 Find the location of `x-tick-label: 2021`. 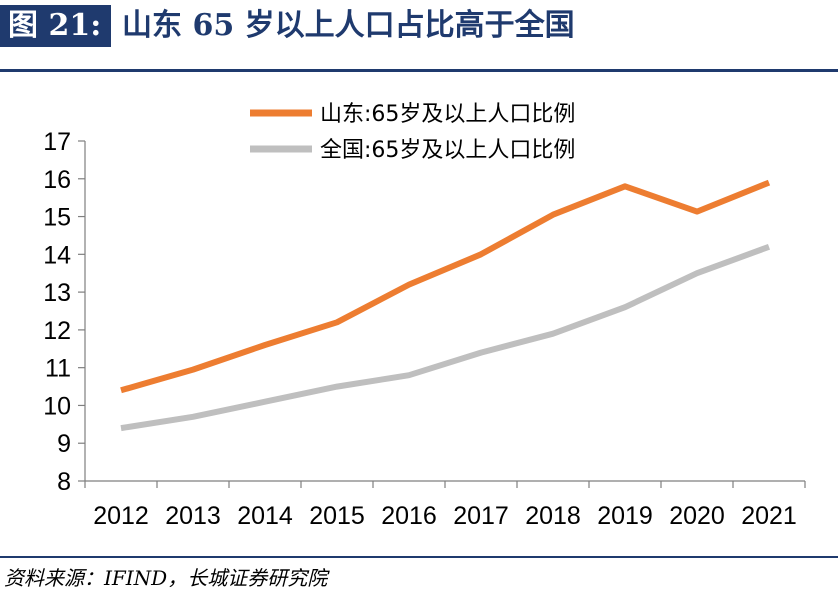

x-tick-label: 2021 is located at coordinates (769, 516).